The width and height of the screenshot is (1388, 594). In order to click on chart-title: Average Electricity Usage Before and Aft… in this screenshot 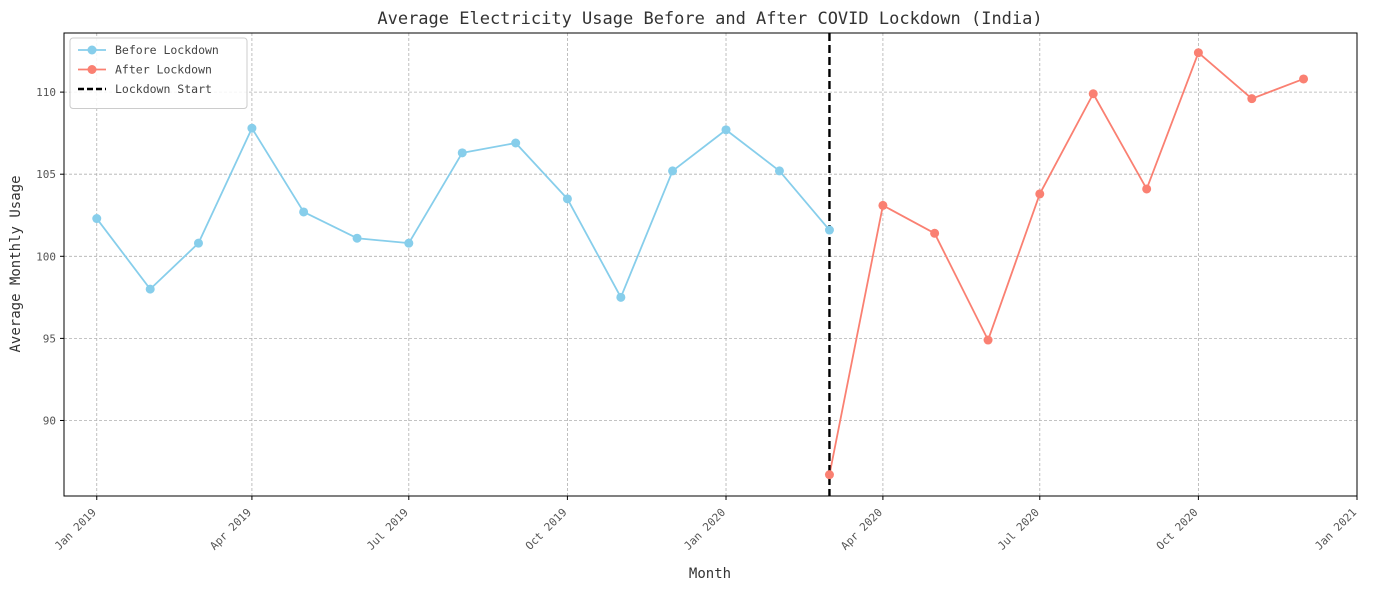, I will do `click(709, 19)`.